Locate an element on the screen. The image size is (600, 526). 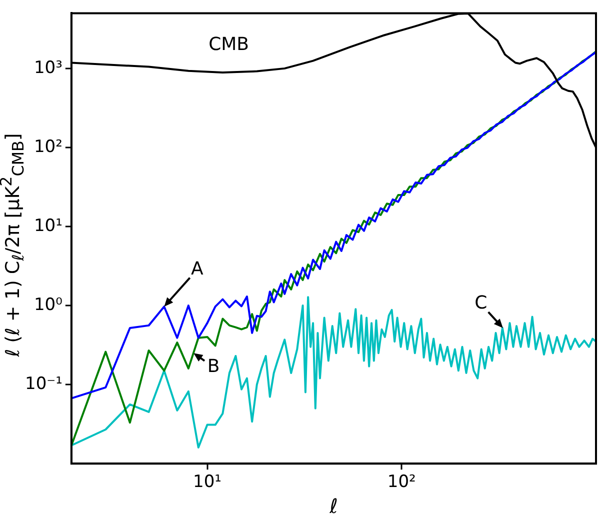
annotation: A is located at coordinates (197, 269).